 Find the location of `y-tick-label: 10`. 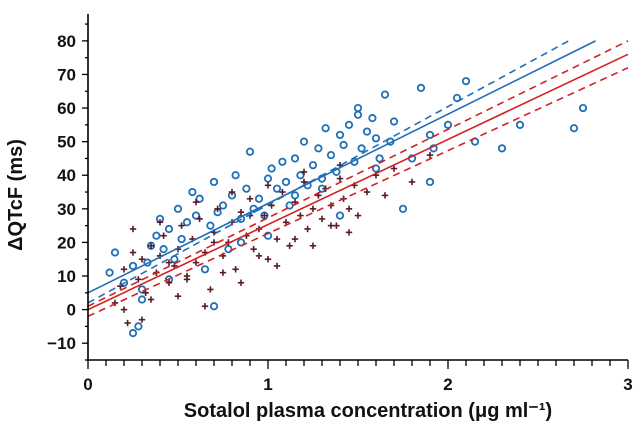

y-tick-label: 10 is located at coordinates (66, 276).